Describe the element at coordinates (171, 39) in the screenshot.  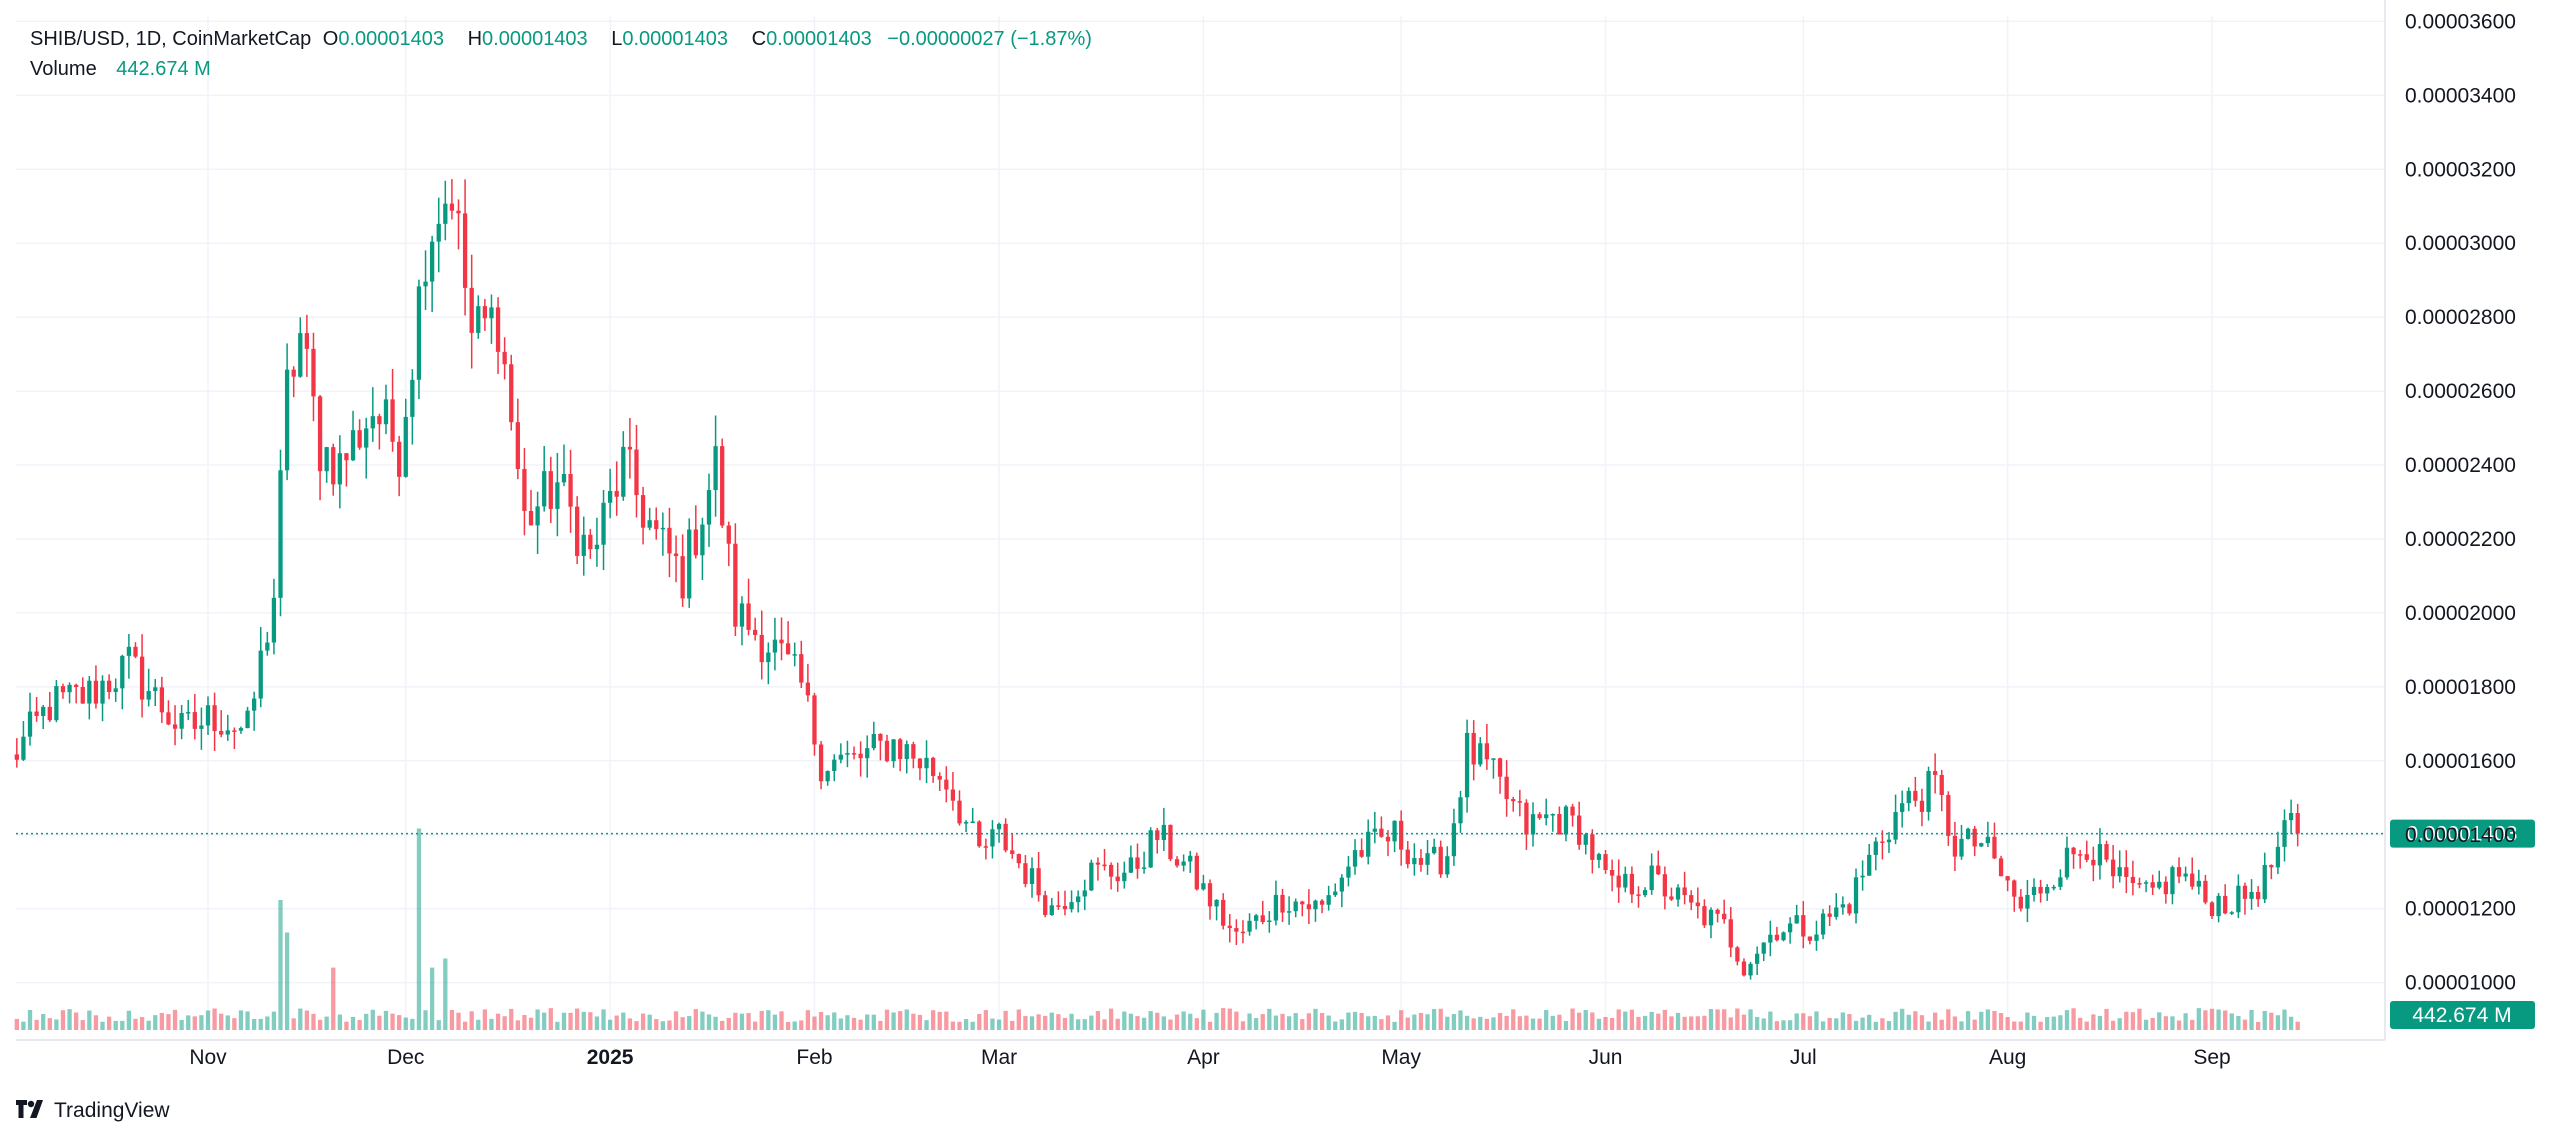
I see `symbol-title: SHIB/USD, 1D, CoinMarketCap` at that location.